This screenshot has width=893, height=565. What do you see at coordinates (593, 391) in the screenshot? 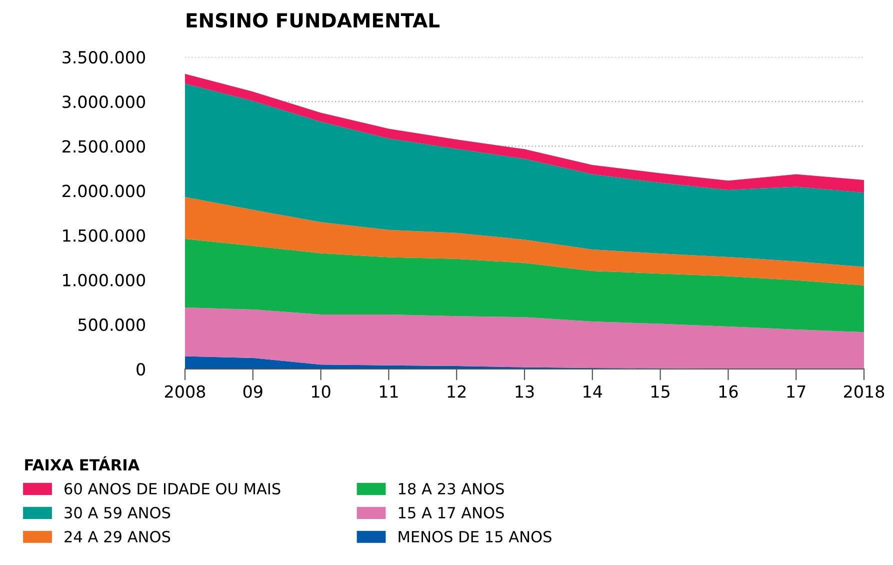
I see `x-tick-label: 14` at bounding box center [593, 391].